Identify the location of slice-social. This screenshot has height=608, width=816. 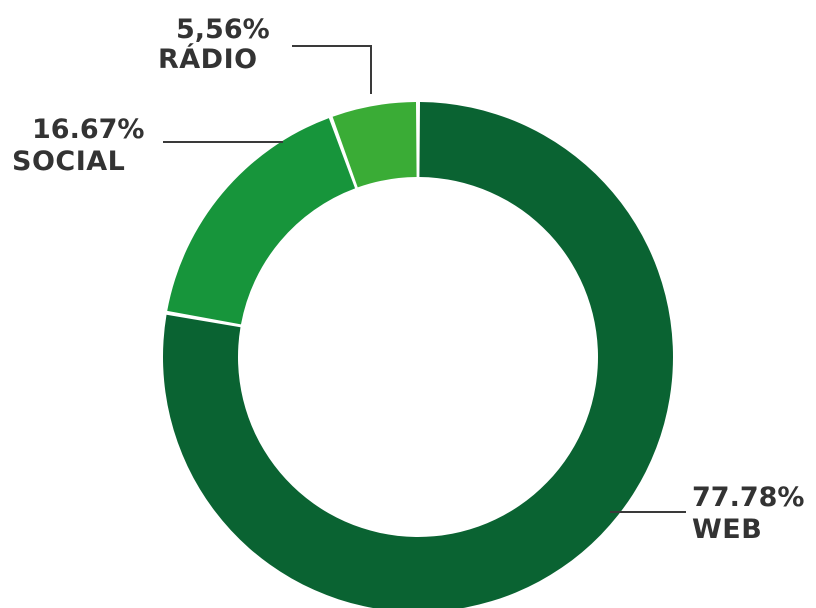
(261, 221).